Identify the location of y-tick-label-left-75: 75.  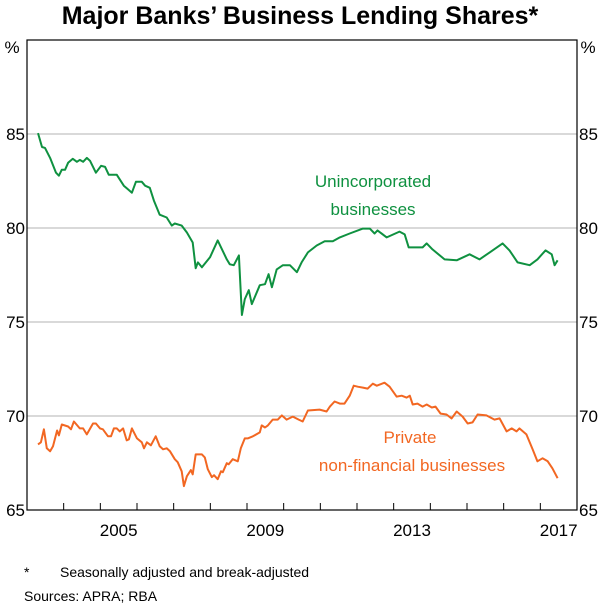
(15, 322).